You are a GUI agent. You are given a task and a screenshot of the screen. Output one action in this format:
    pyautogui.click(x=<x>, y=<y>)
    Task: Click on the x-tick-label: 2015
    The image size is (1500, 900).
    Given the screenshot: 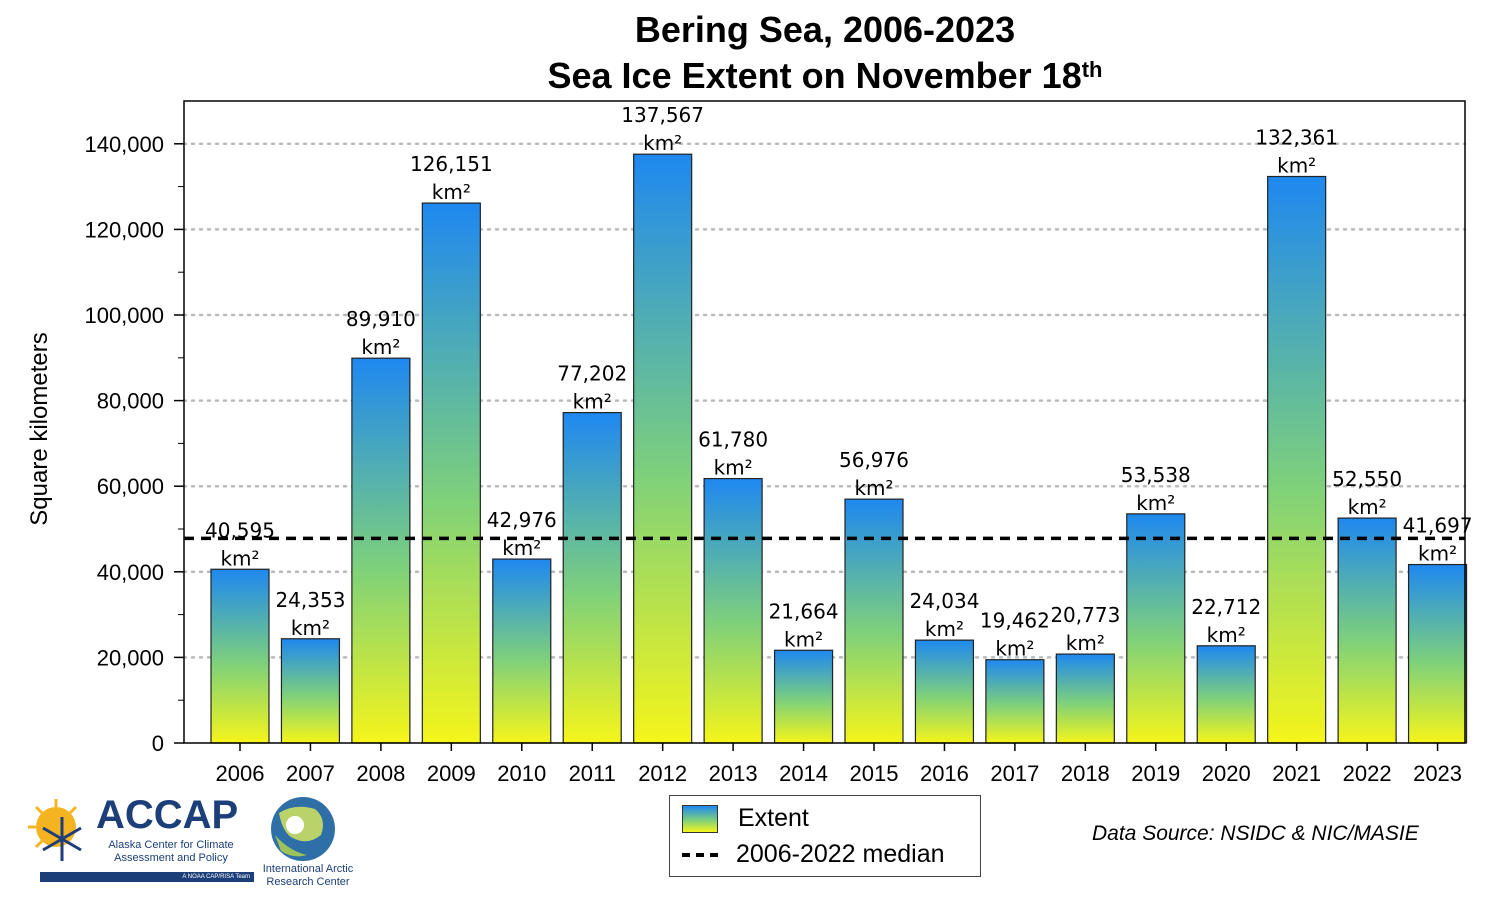 What is the action you would take?
    pyautogui.click(x=874, y=773)
    